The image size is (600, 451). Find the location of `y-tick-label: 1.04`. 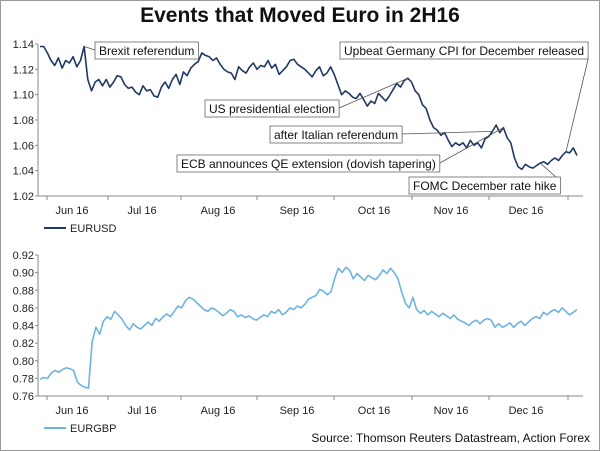

y-tick-label: 1.04 is located at coordinates (23, 172).